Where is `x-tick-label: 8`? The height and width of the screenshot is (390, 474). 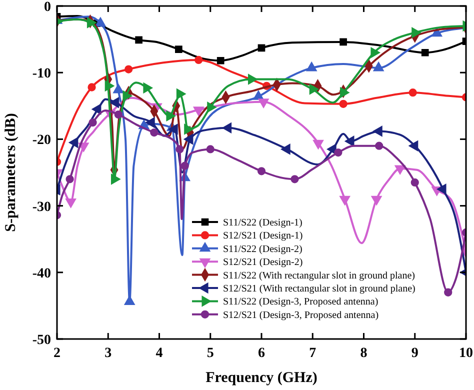
x-tick-label: 8 is located at coordinates (364, 353).